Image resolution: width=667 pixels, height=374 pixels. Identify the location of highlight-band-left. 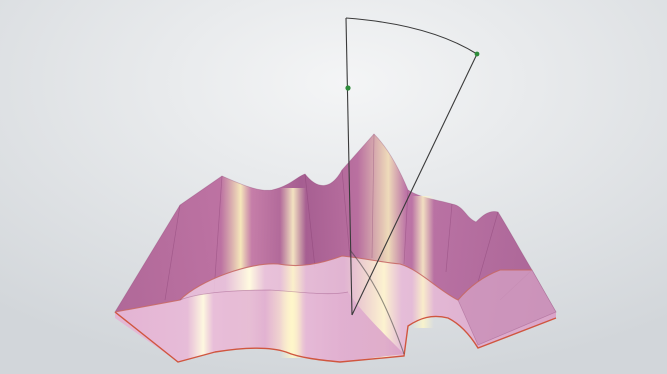
(293, 273).